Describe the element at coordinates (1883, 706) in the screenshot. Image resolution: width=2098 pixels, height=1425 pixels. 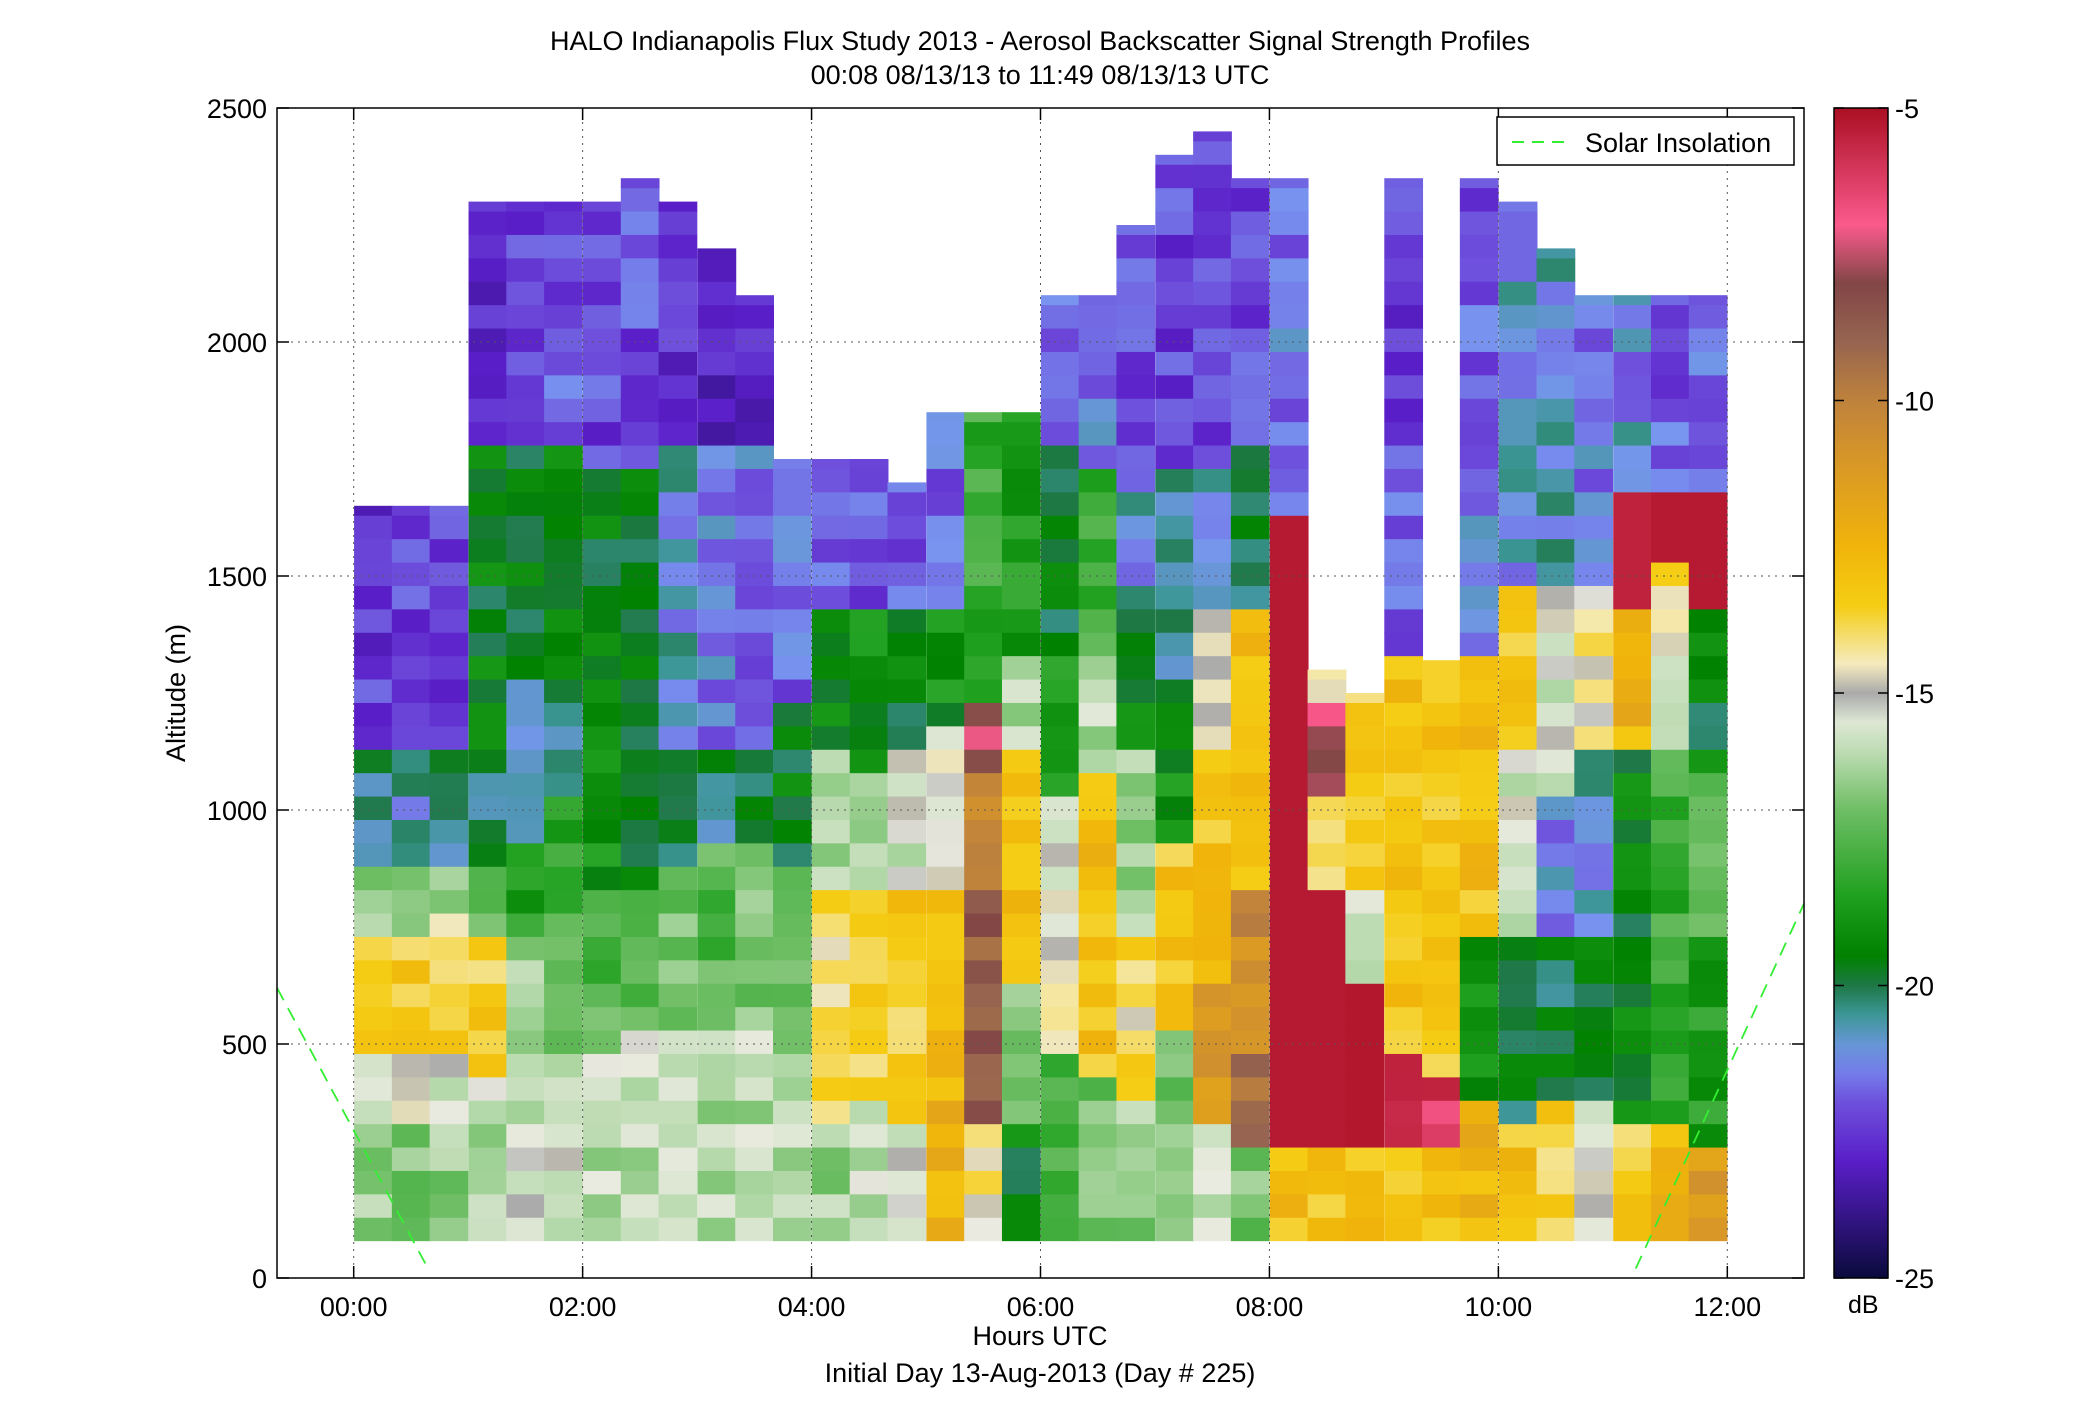
I see `colorbar: -5 -10 -15 -20 -25 dB` at that location.